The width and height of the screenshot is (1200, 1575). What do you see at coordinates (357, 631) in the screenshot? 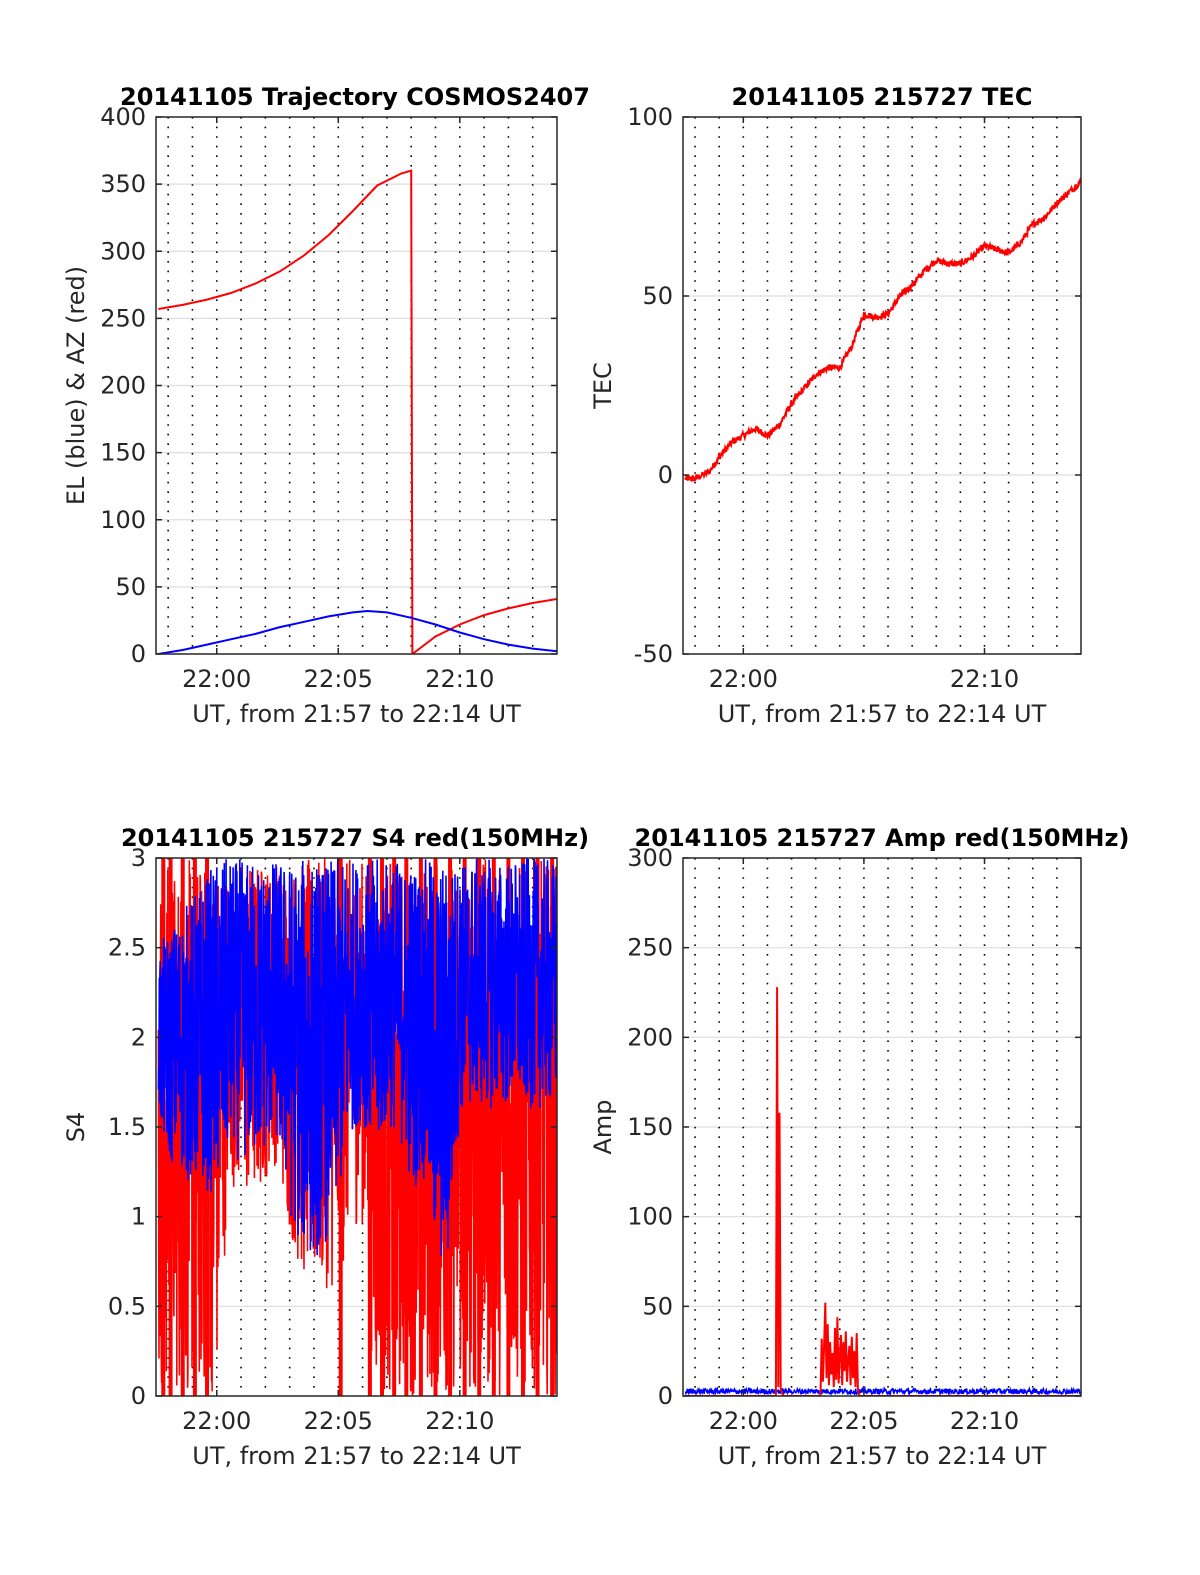
I see `series-1-blue-line` at bounding box center [357, 631].